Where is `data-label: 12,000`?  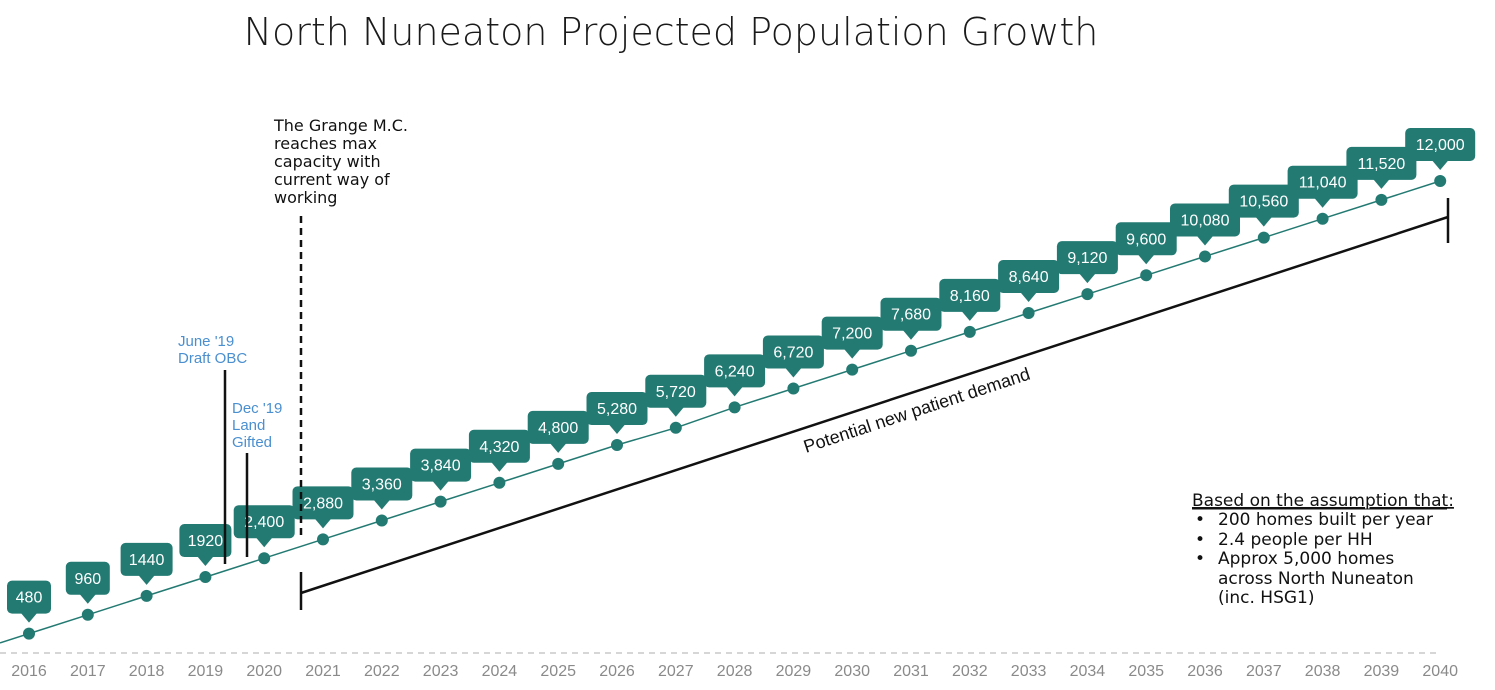 data-label: 12,000 is located at coordinates (1440, 145).